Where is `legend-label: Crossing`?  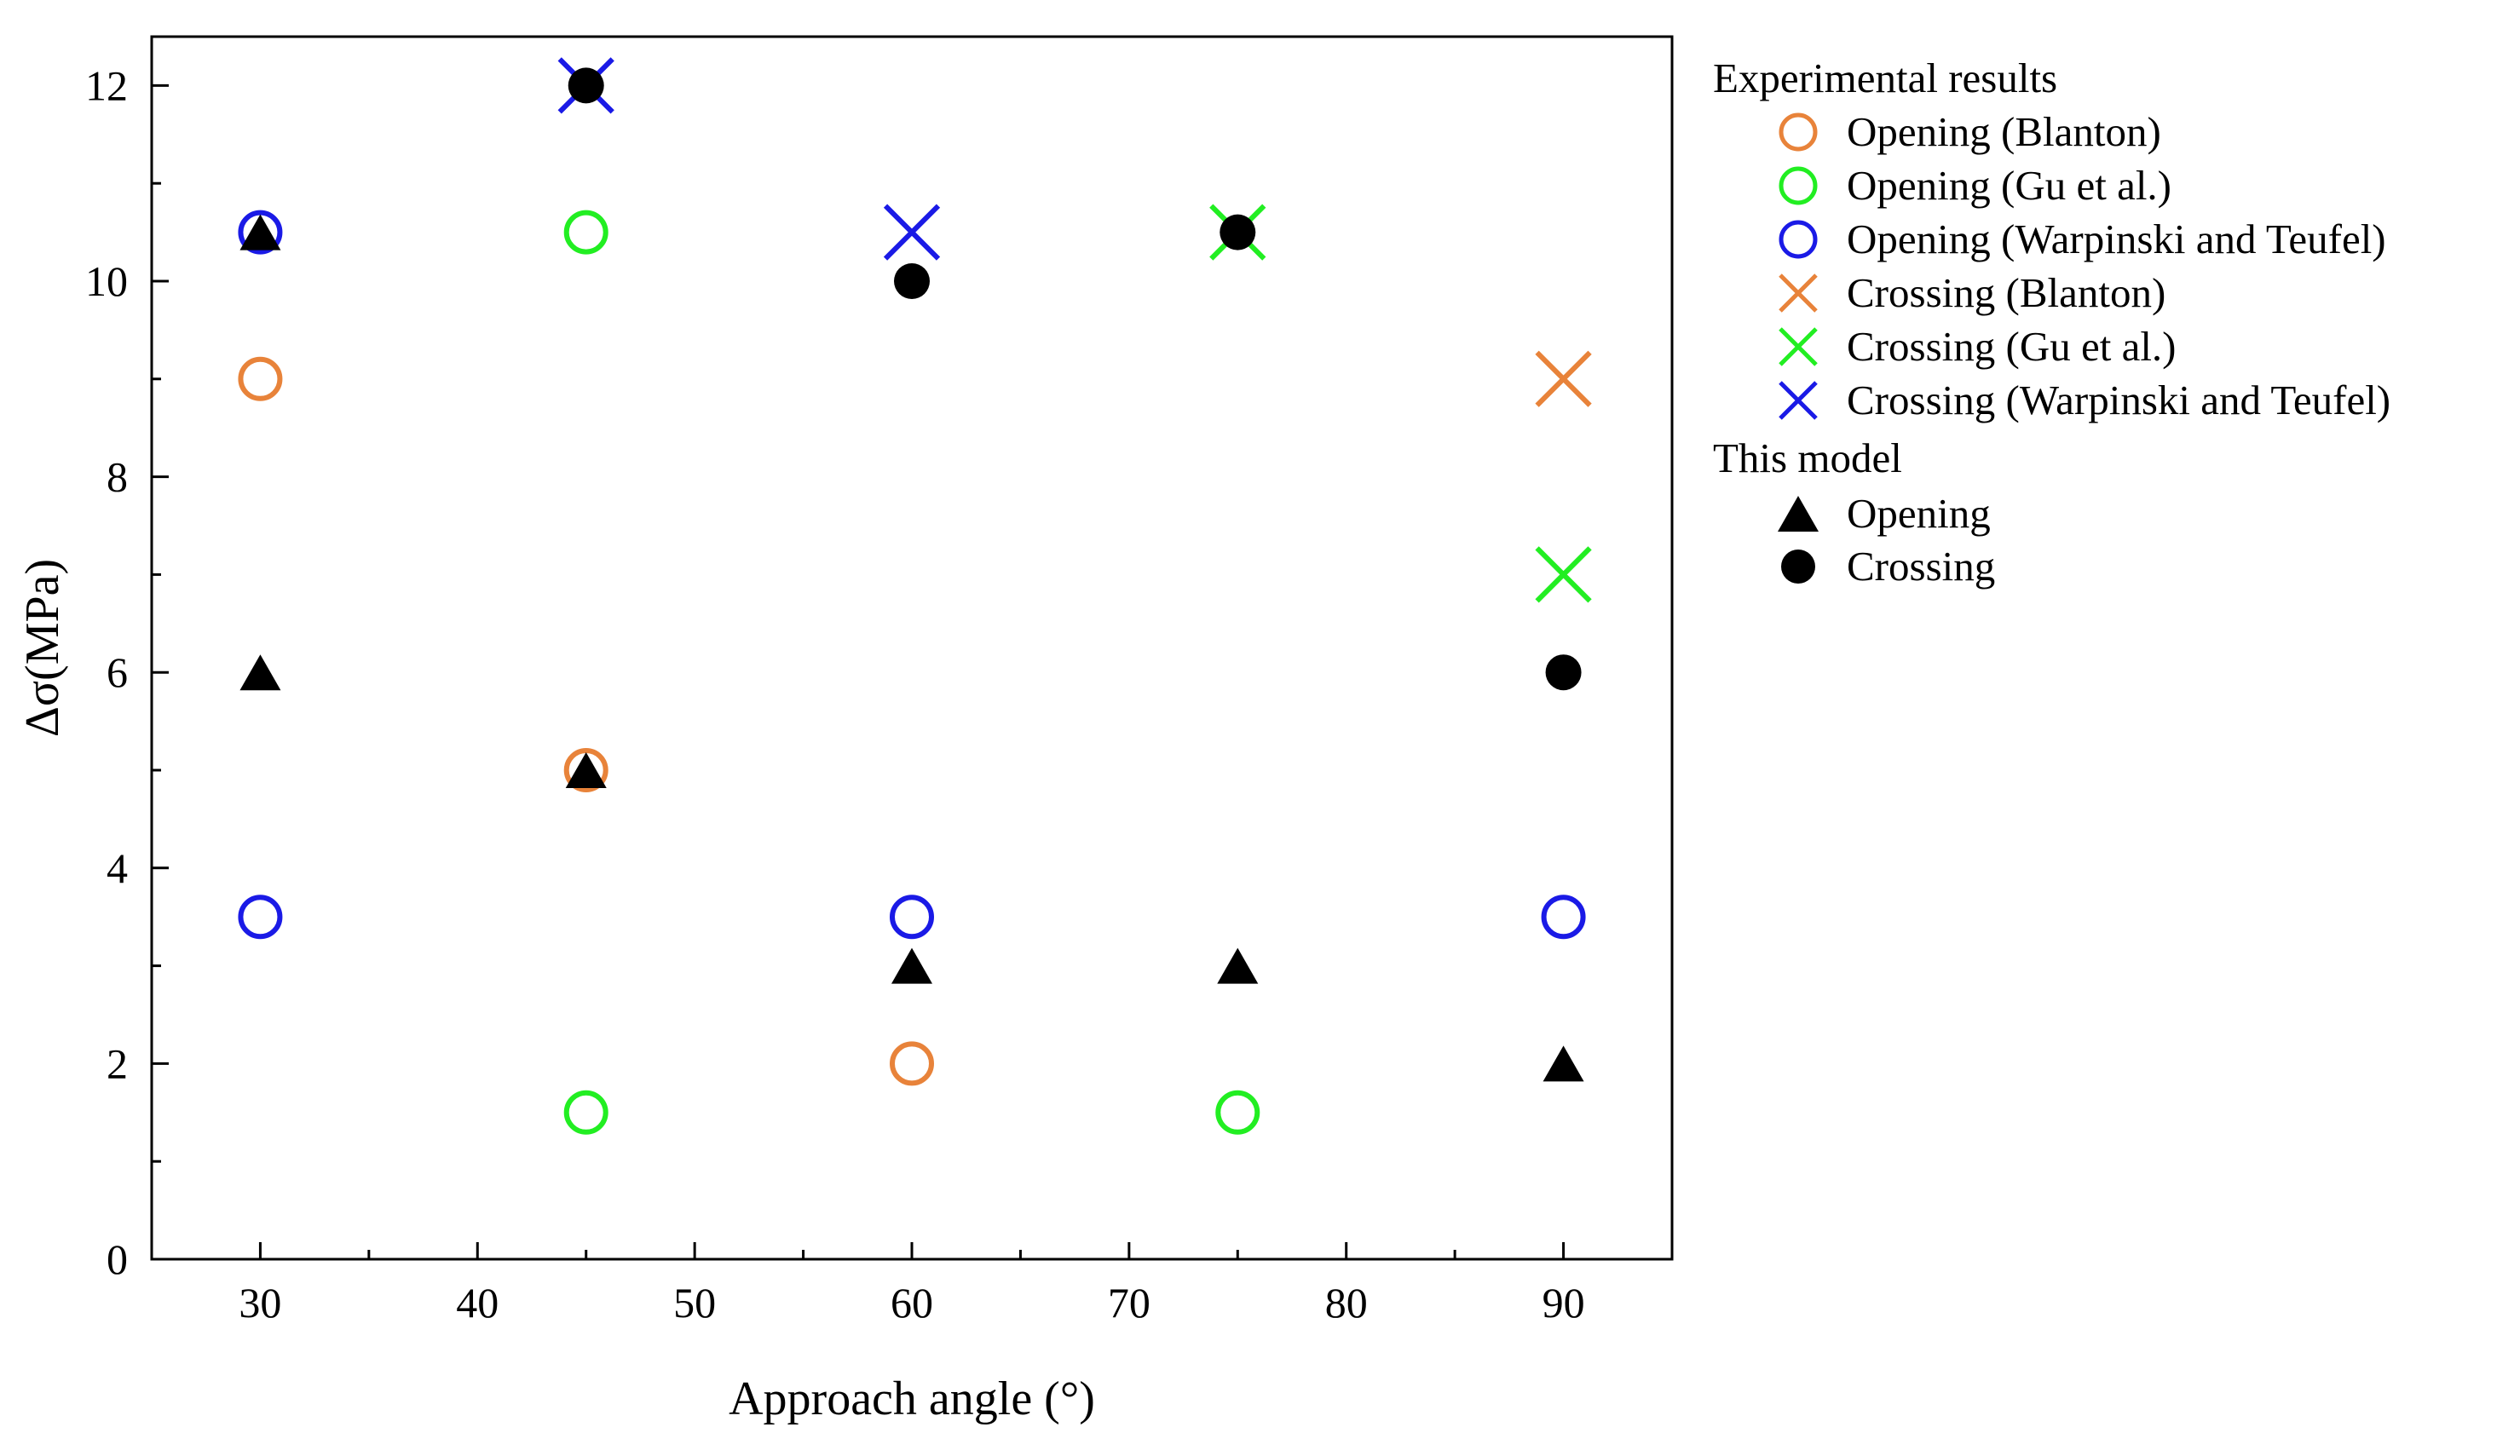 legend-label: Crossing is located at coordinates (1921, 566).